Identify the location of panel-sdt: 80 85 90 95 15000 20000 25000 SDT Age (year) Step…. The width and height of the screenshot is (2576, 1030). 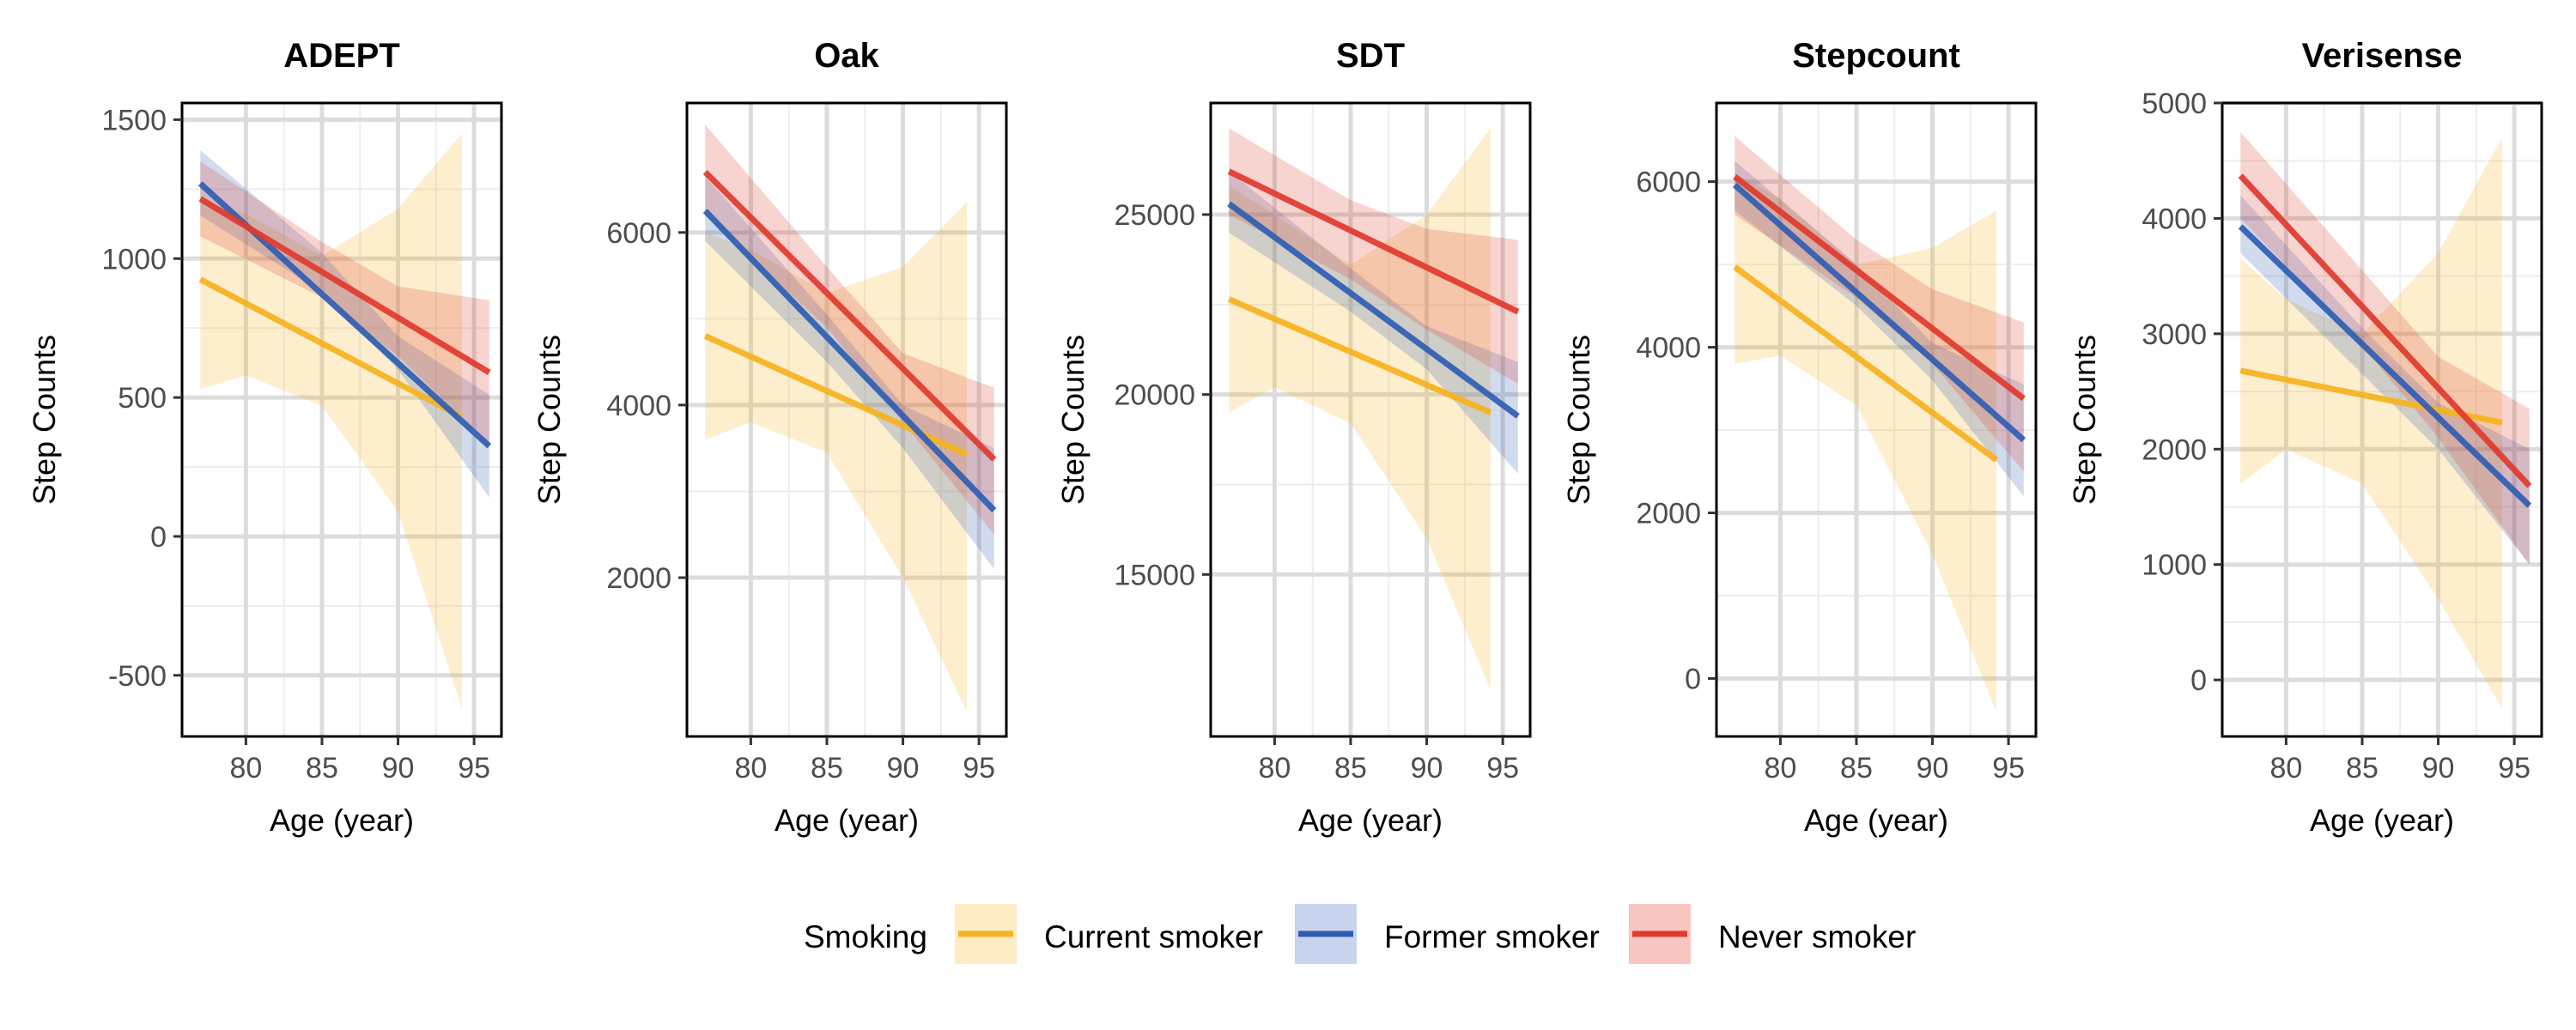
(1294, 437).